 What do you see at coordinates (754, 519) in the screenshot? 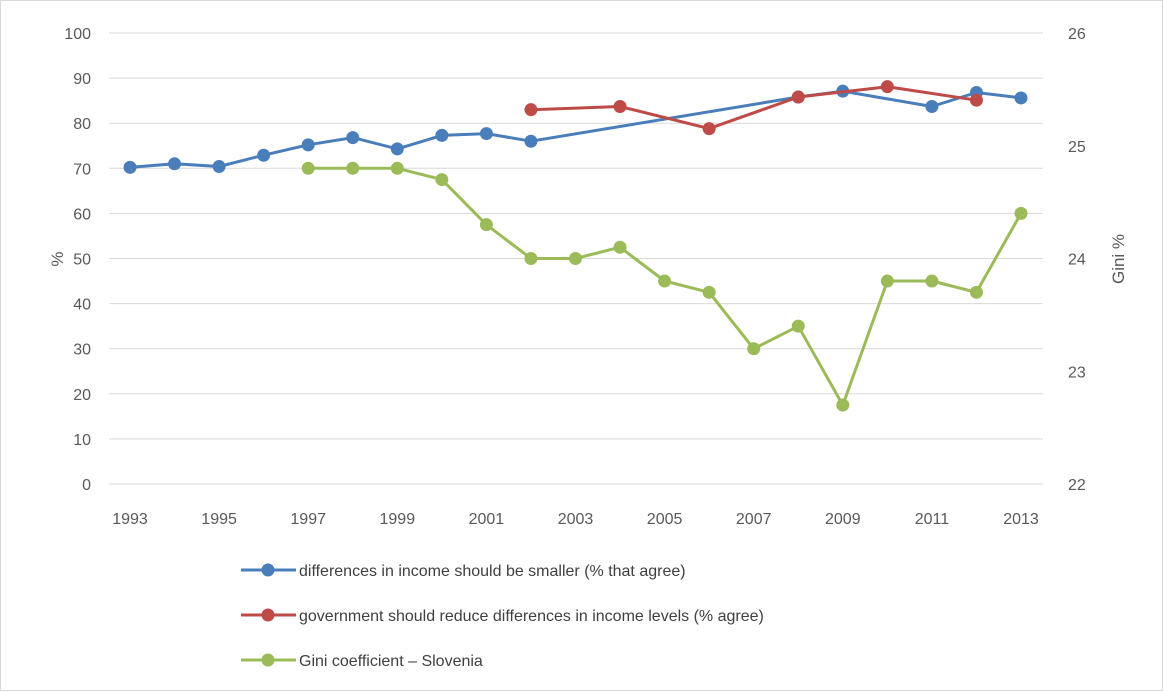
I see `x-tick-label: 2007` at bounding box center [754, 519].